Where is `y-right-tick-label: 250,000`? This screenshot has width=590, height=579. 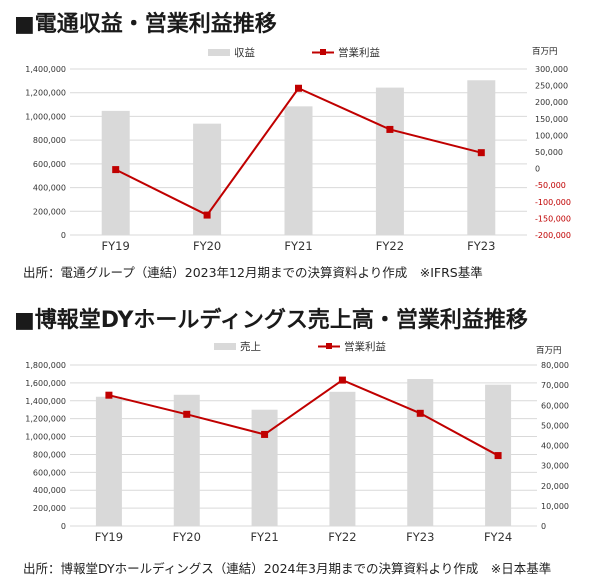
y-right-tick-label: 250,000 is located at coordinates (551, 86).